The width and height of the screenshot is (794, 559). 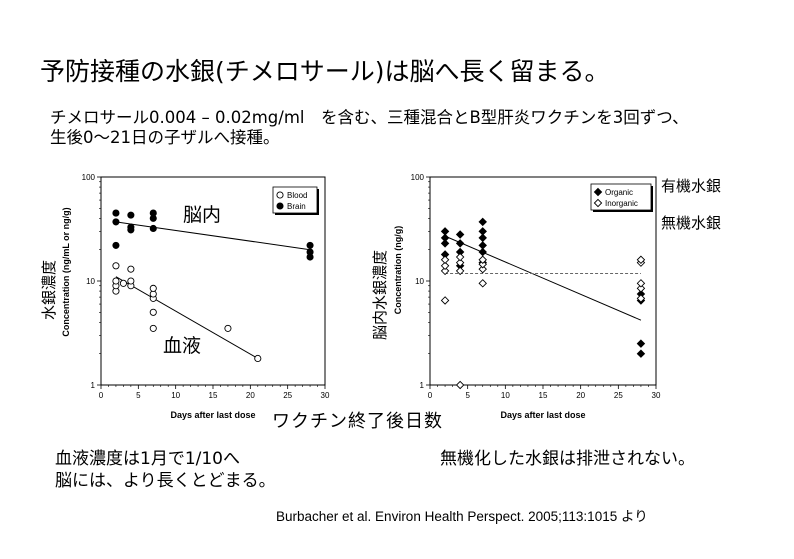 What do you see at coordinates (147, 459) in the screenshot?
I see `note-blood: 血液濃度は1月で1/10へ` at bounding box center [147, 459].